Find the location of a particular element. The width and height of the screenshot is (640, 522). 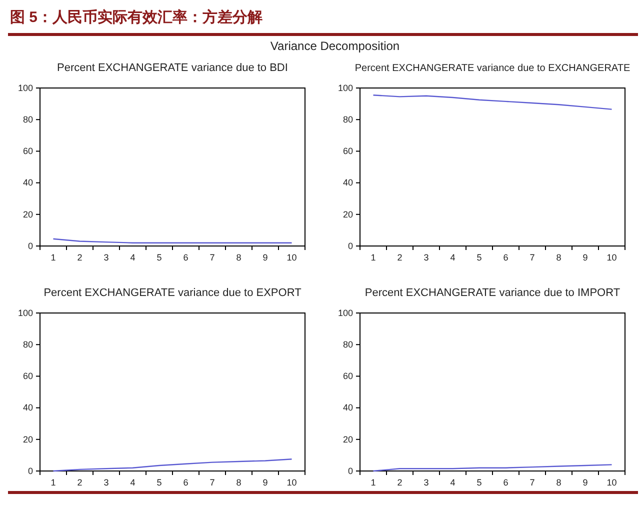

chart-title: Percent EXCHANGERATE variance due to IMPORT is located at coordinates (492, 293).